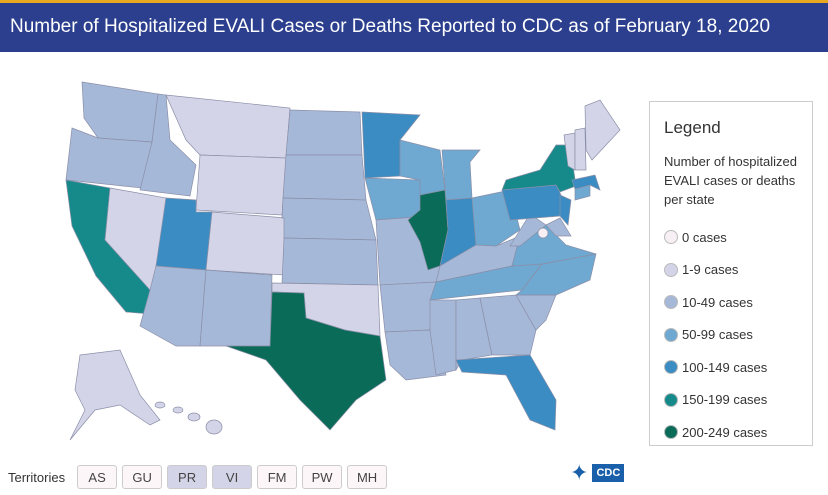  Describe the element at coordinates (236, 308) in the screenshot. I see `state-nm` at that location.